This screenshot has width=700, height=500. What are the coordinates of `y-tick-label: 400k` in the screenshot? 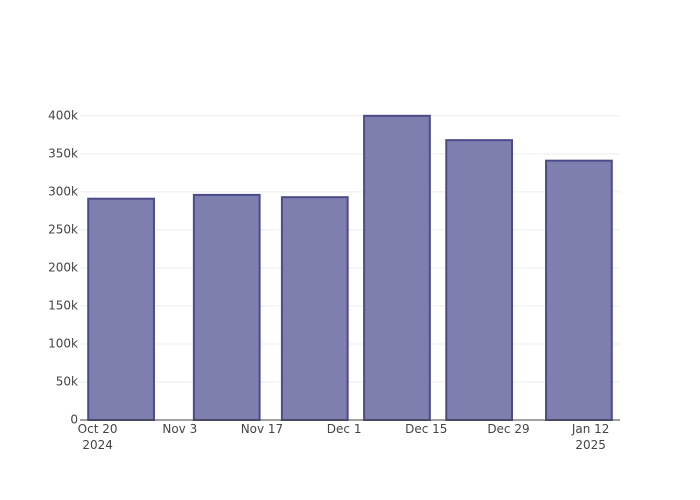 It's located at (63, 115).